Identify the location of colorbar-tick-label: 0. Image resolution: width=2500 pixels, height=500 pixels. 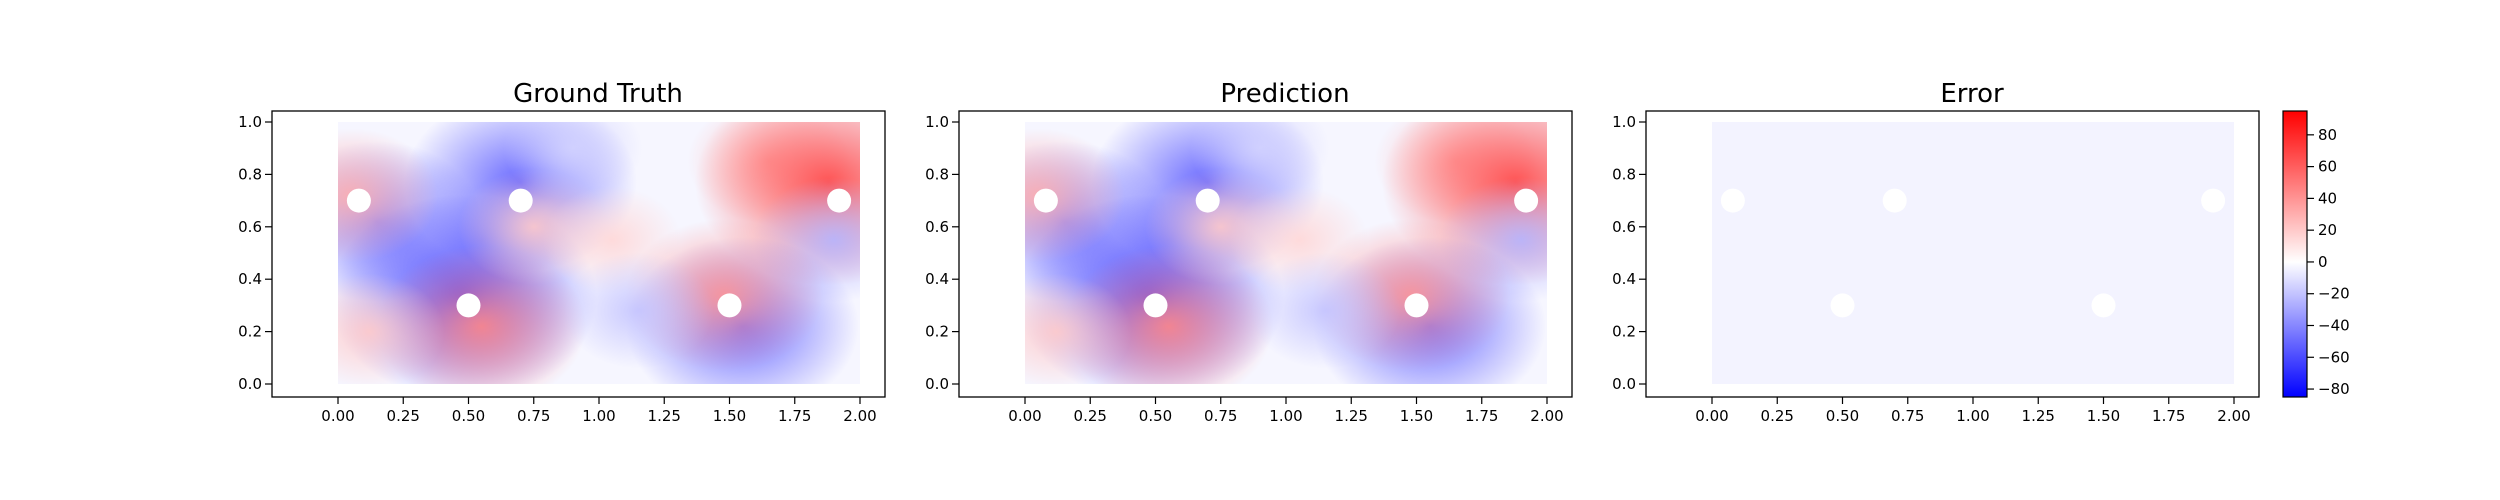
(2323, 262).